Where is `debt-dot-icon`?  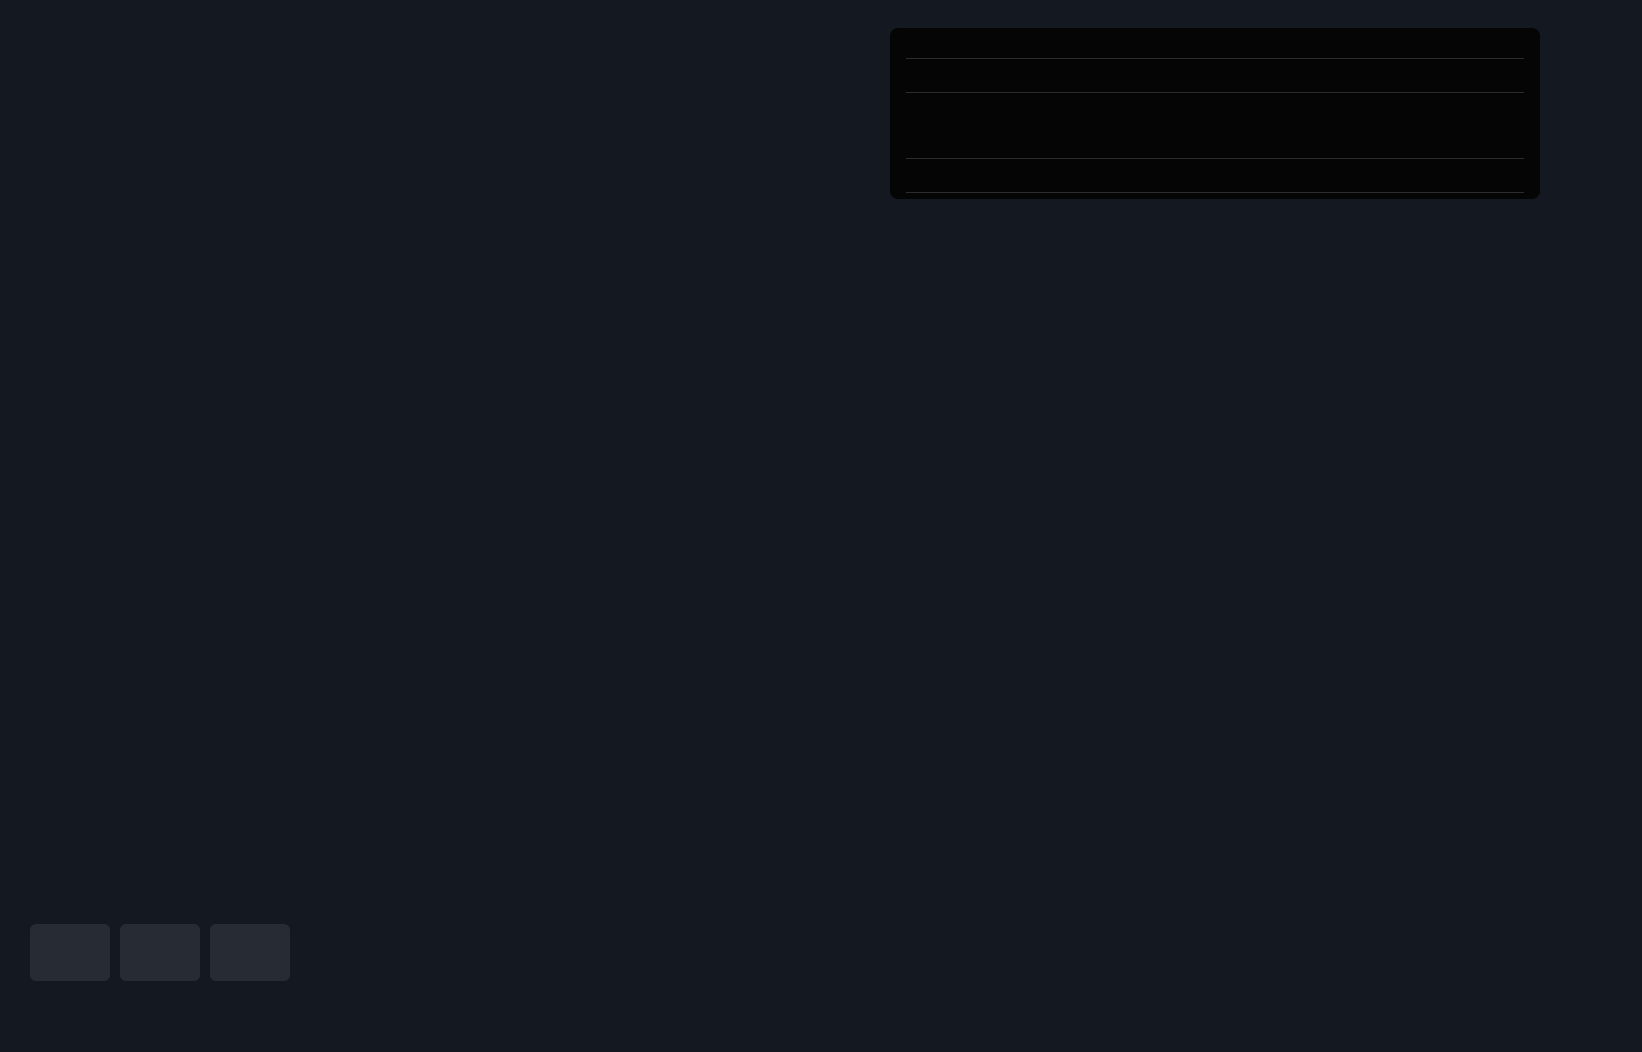 debt-dot-icon is located at coordinates (61, 953).